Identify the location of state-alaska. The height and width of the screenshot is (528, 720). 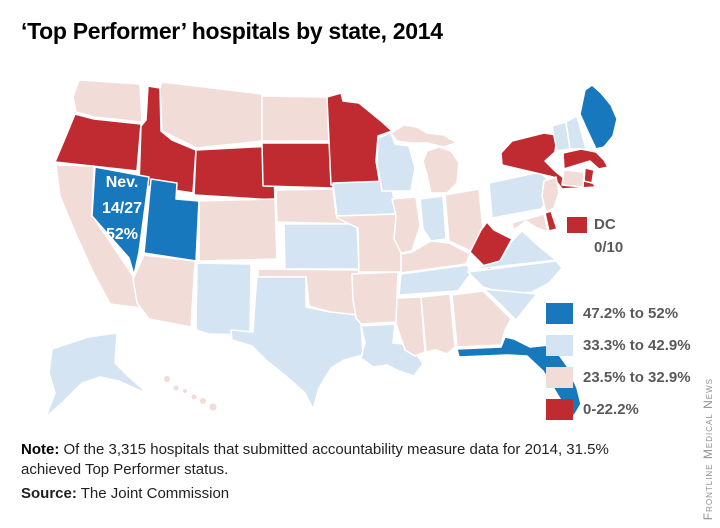
(96, 375).